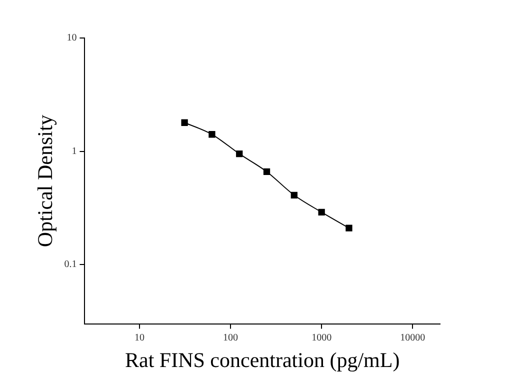 The image size is (508, 382). Describe the element at coordinates (71, 38) in the screenshot. I see `y-tick-label: 10` at that location.